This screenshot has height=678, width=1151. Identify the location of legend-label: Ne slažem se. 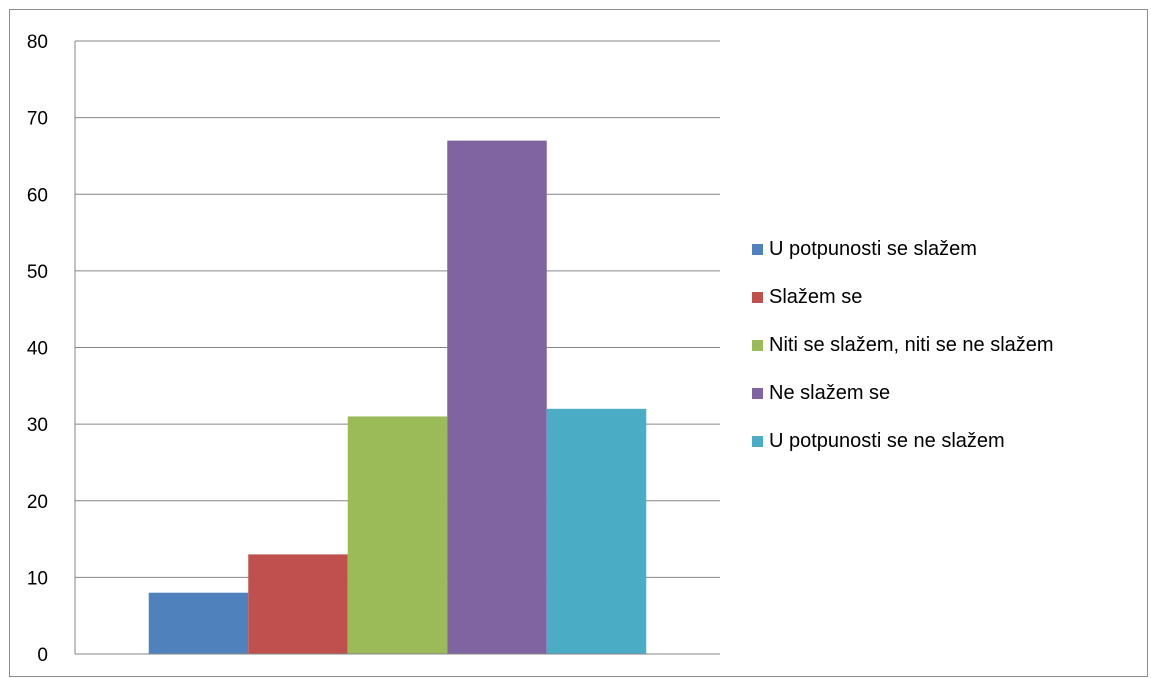
(830, 392).